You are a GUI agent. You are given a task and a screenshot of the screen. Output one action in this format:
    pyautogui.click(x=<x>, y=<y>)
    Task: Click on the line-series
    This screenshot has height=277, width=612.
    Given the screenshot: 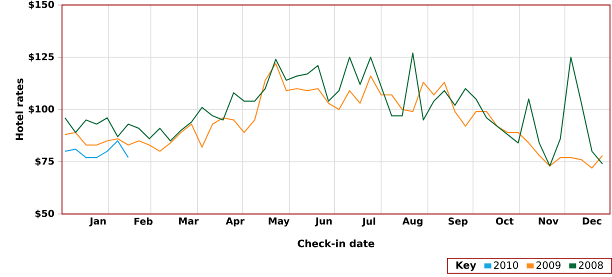 What is the action you would take?
    pyautogui.click(x=96, y=149)
    